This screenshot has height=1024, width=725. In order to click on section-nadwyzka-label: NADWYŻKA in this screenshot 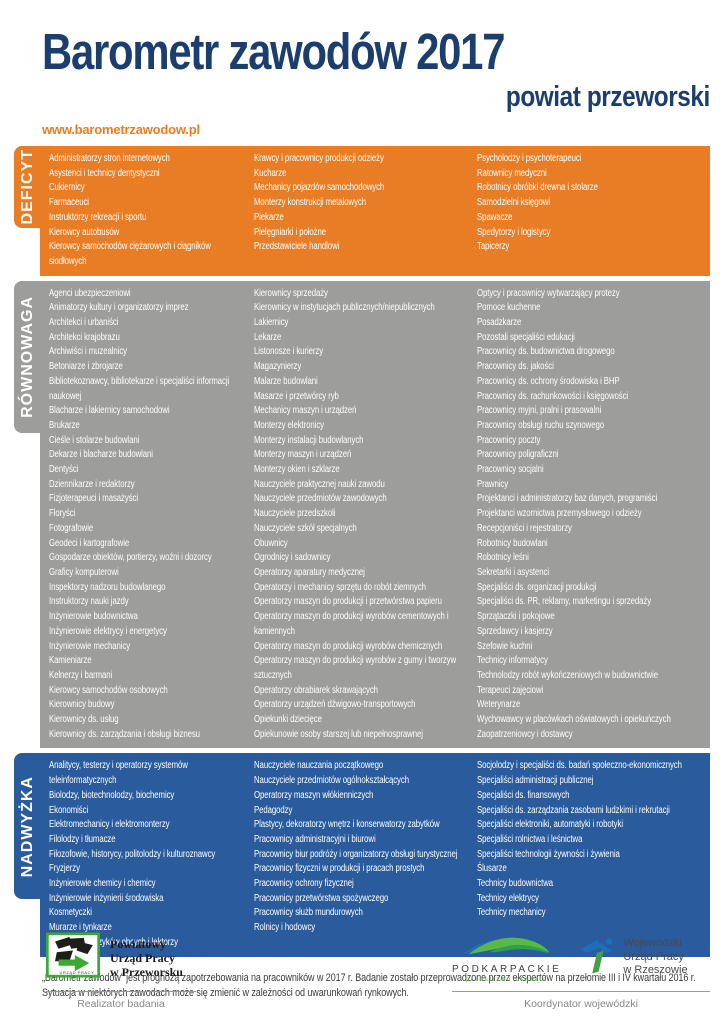, I will do `click(27, 826)`.